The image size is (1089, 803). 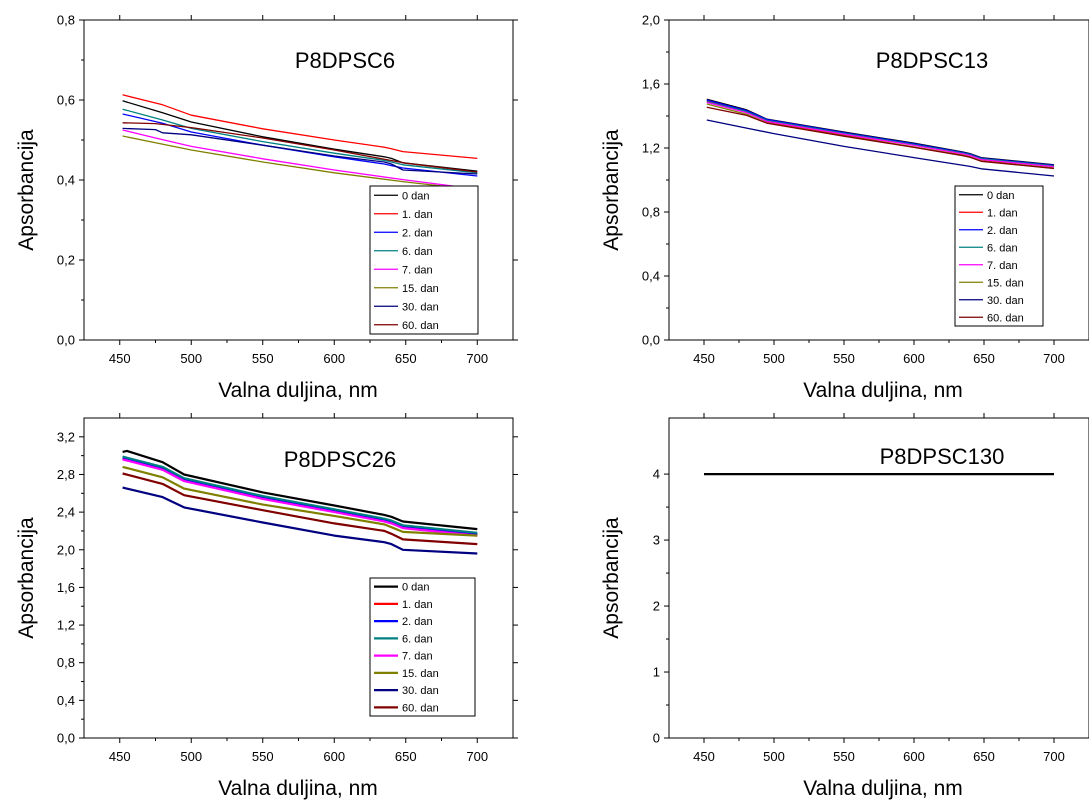 I want to click on y-tick-label: 1, so click(x=656, y=672).